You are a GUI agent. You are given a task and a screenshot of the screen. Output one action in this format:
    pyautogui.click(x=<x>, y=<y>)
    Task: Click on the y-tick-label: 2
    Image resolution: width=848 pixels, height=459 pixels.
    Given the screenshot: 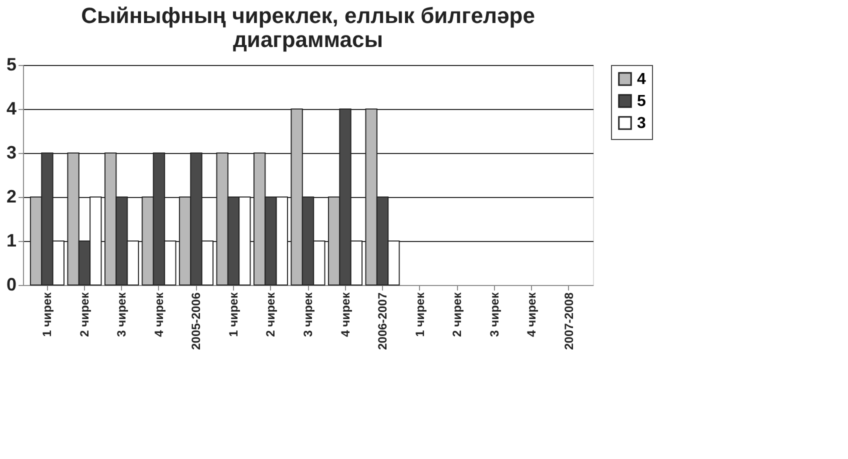 What is the action you would take?
    pyautogui.click(x=11, y=196)
    